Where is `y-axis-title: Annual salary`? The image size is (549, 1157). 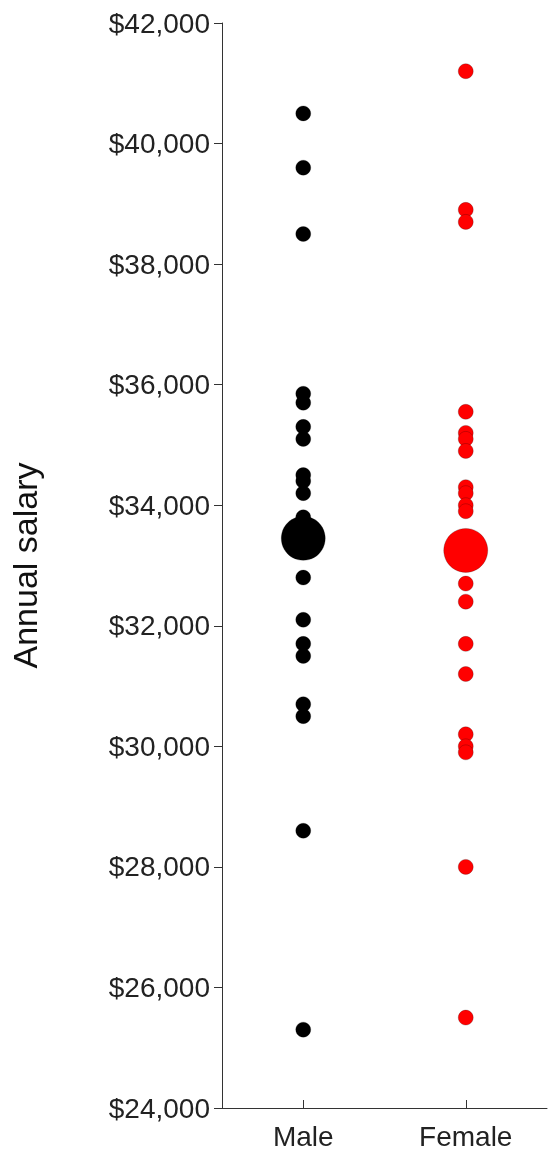 y-axis-title: Annual salary is located at coordinates (25, 565).